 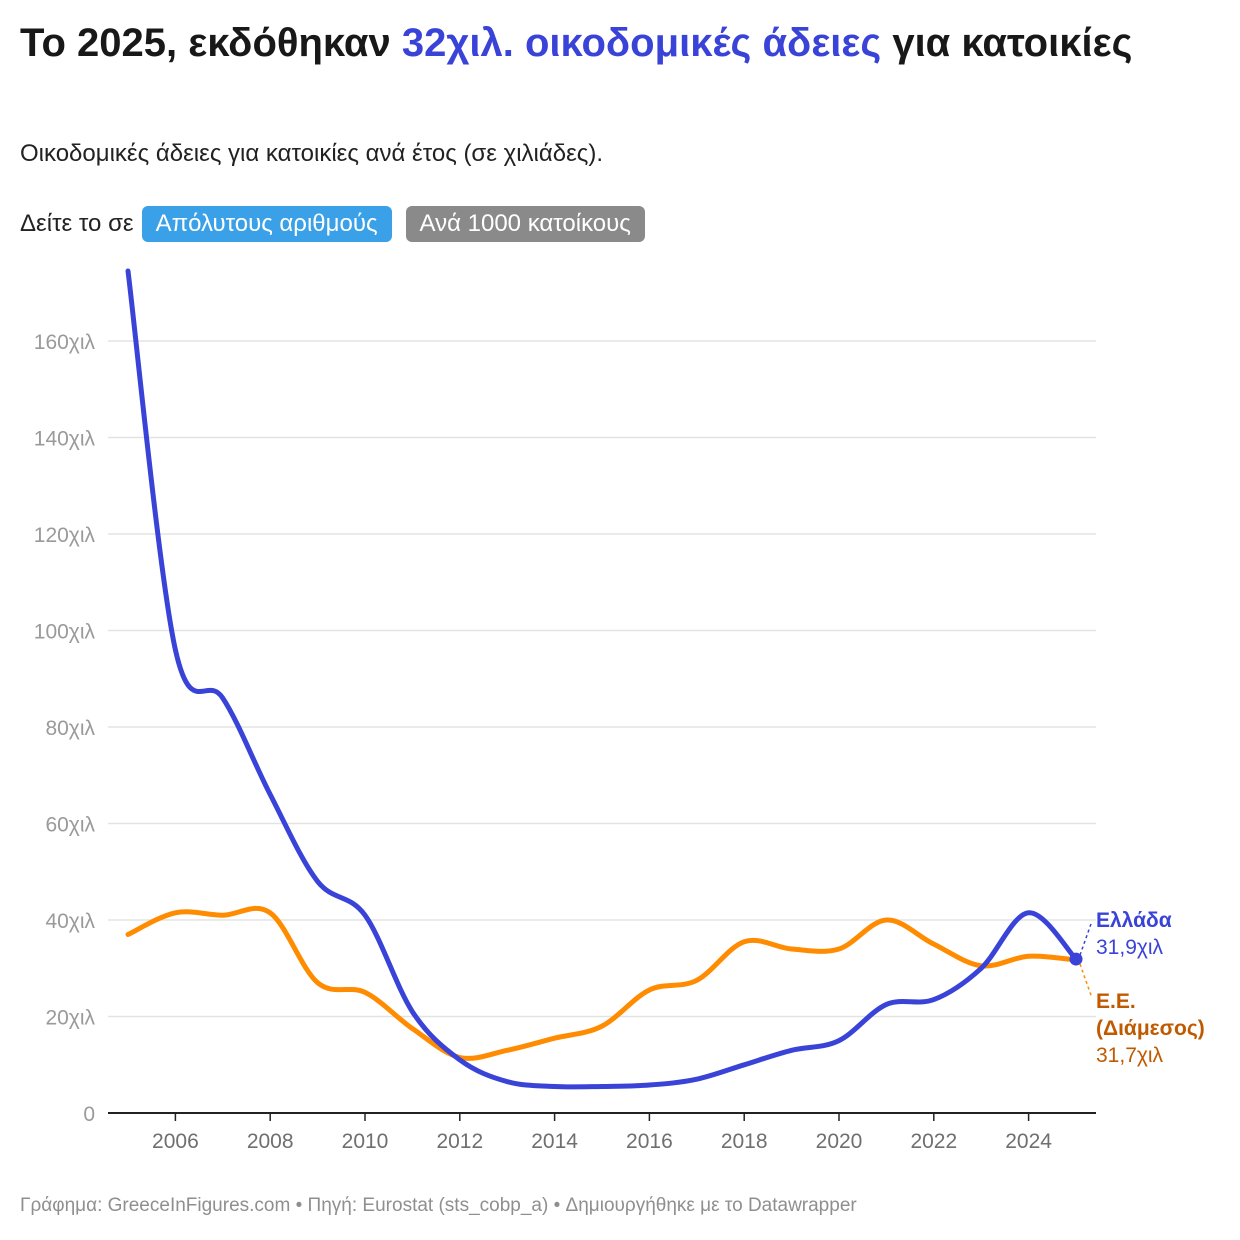 What do you see at coordinates (459, 1141) in the screenshot?
I see `x-tick-label: 2012` at bounding box center [459, 1141].